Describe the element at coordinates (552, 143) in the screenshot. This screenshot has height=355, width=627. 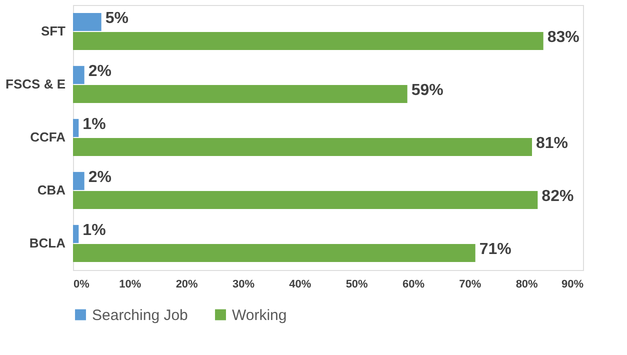
I see `data-label: 81%` at that location.